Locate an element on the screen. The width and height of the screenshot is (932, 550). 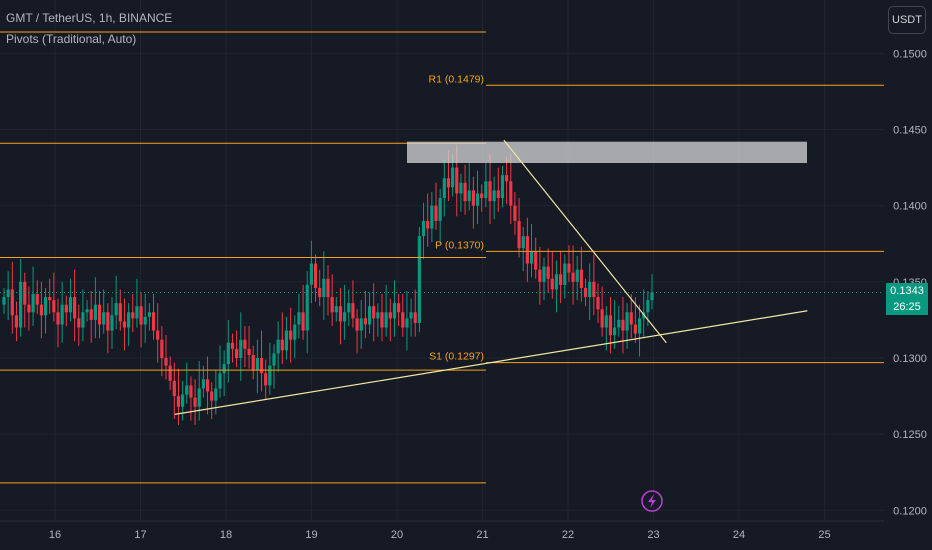
y-tick-label: 0.1450 is located at coordinates (910, 130).